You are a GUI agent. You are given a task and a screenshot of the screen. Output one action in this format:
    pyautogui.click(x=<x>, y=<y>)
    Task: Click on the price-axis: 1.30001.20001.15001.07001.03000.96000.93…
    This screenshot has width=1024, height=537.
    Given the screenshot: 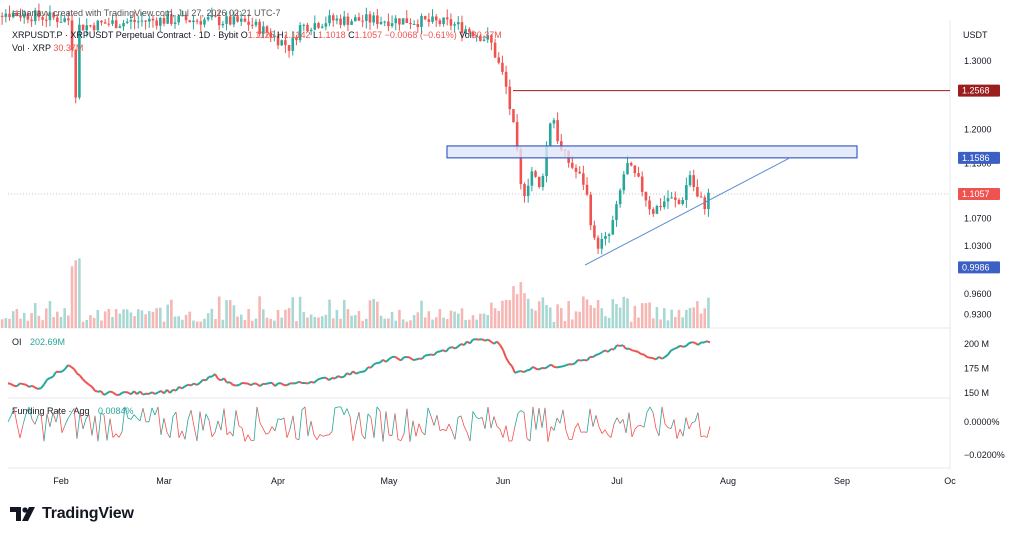 What is the action you would take?
    pyautogui.click(x=981, y=258)
    